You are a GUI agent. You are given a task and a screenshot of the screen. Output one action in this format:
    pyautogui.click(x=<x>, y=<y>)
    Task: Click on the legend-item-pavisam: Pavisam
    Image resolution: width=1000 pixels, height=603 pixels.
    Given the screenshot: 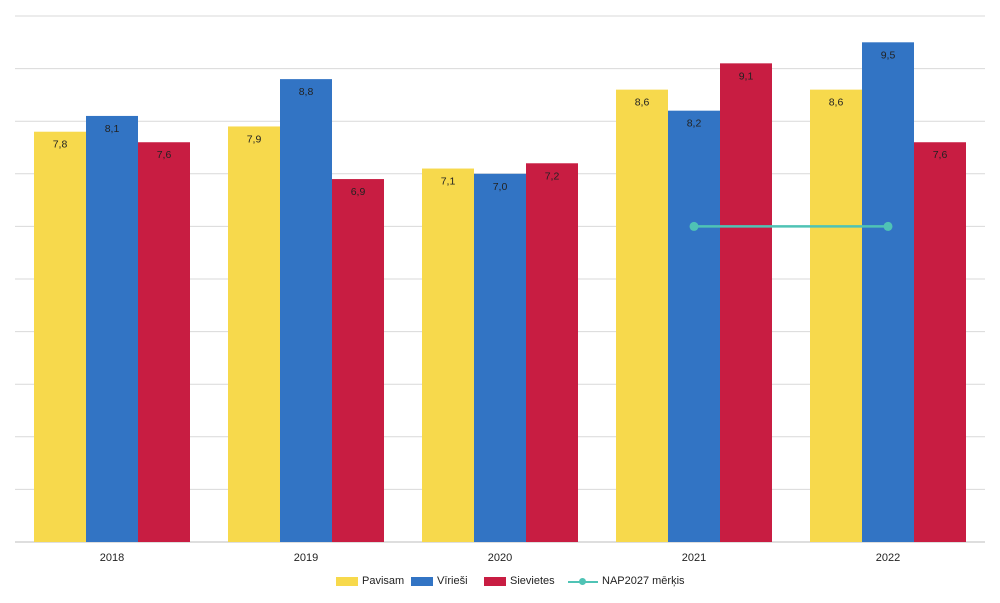 What is the action you would take?
    pyautogui.click(x=370, y=581)
    